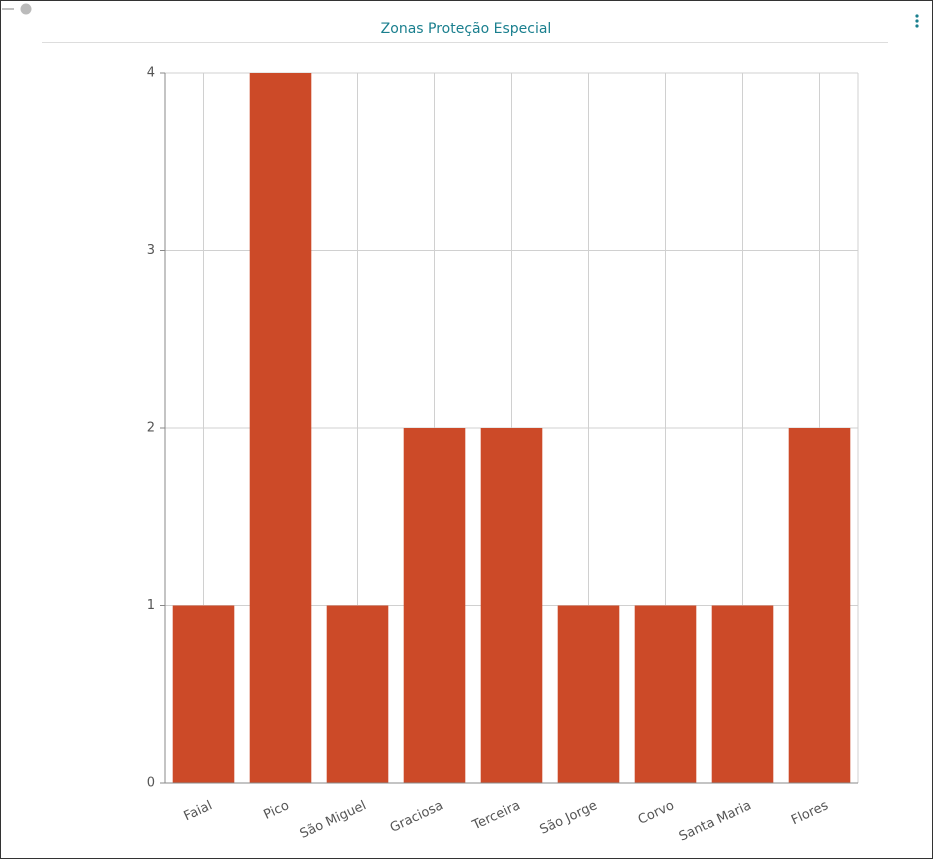  Describe the element at coordinates (151, 250) in the screenshot. I see `y-tick-label: 3` at that location.